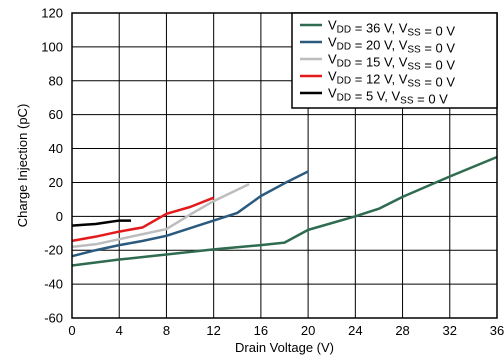 This screenshot has width=504, height=360. What do you see at coordinates (497, 330) in the screenshot?
I see `x-tick-label: 36` at bounding box center [497, 330].